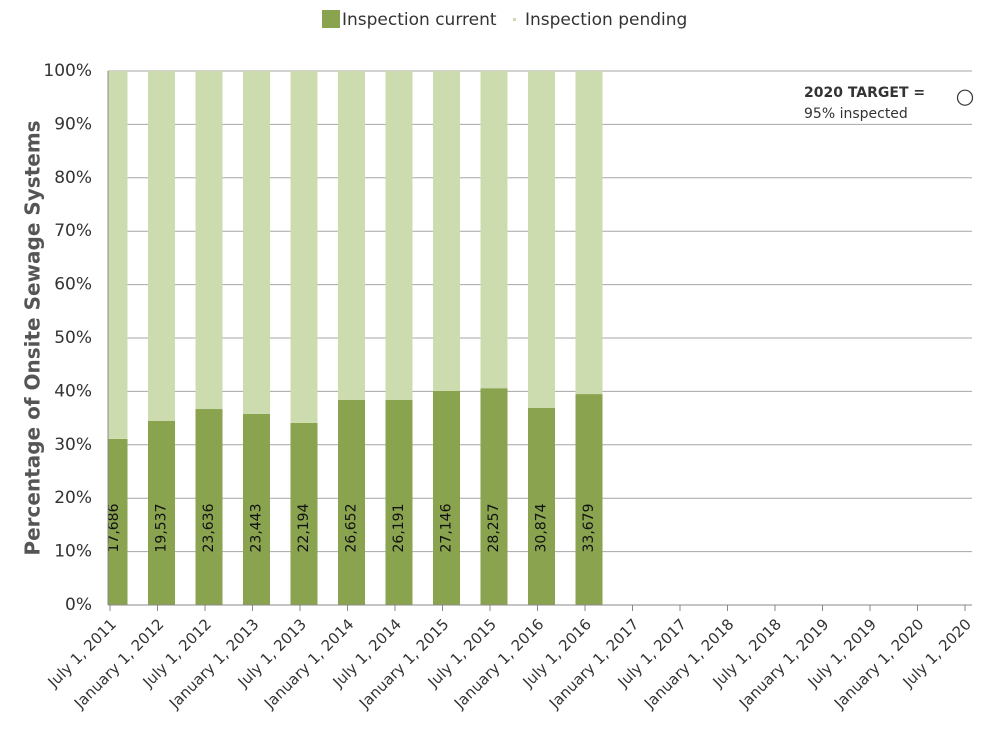  Describe the element at coordinates (257, 528) in the screenshot. I see `data-label: 23,443` at that location.